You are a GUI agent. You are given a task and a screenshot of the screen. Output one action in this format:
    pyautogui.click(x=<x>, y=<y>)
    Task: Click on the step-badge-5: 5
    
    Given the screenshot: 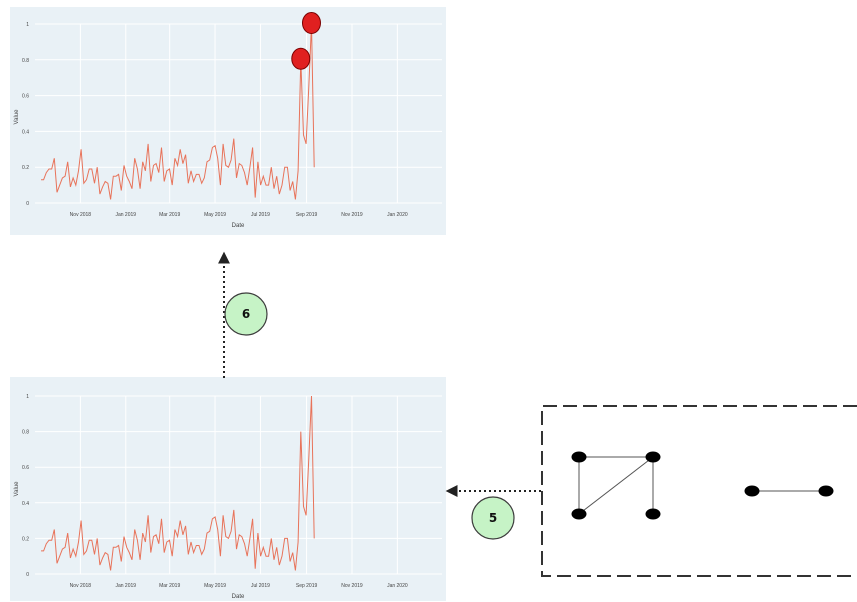 What is the action you would take?
    pyautogui.click(x=493, y=518)
    